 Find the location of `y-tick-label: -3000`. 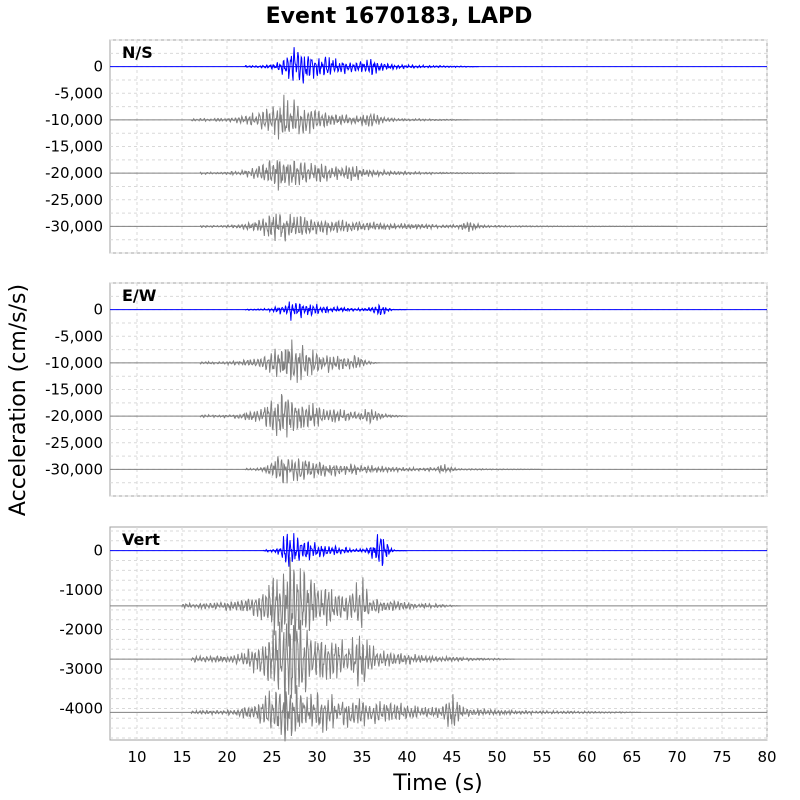

y-tick-label: -3000 is located at coordinates (81, 669).